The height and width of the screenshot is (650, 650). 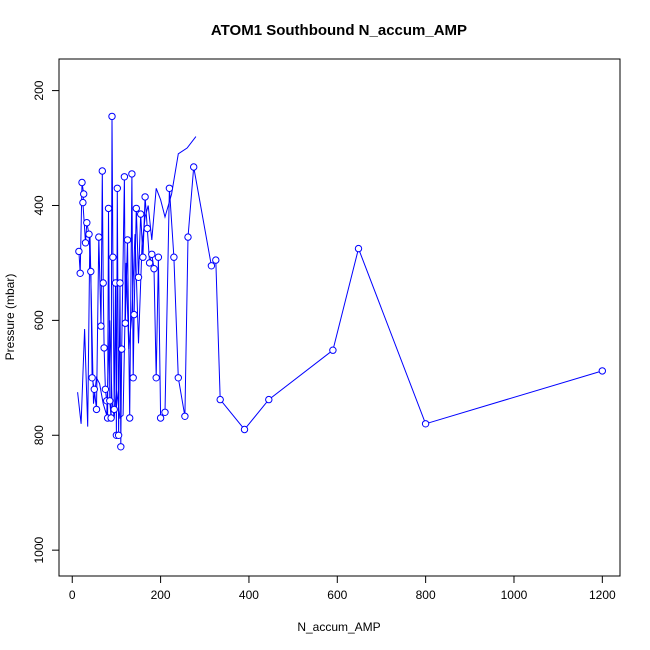 I want to click on x-axis-label: N_accum_AMP, so click(x=338, y=627).